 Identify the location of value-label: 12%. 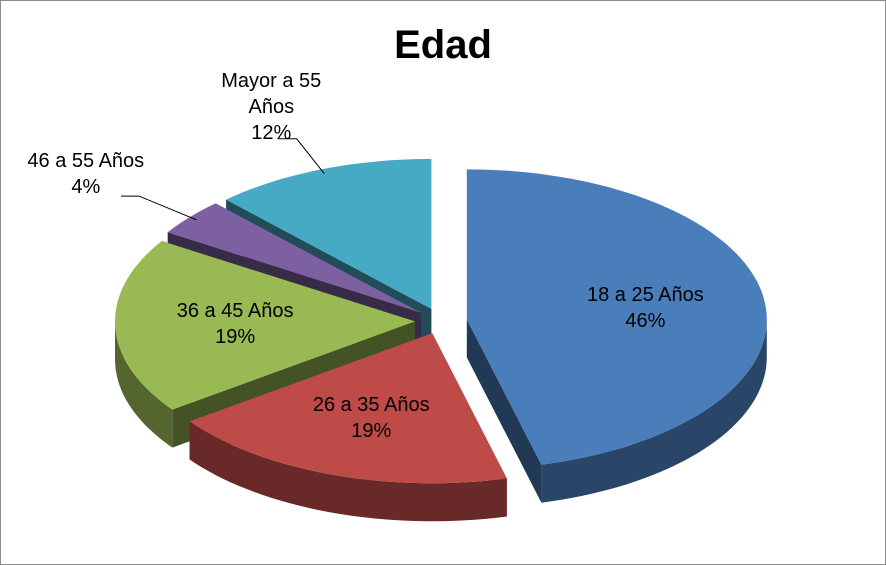
(271, 132).